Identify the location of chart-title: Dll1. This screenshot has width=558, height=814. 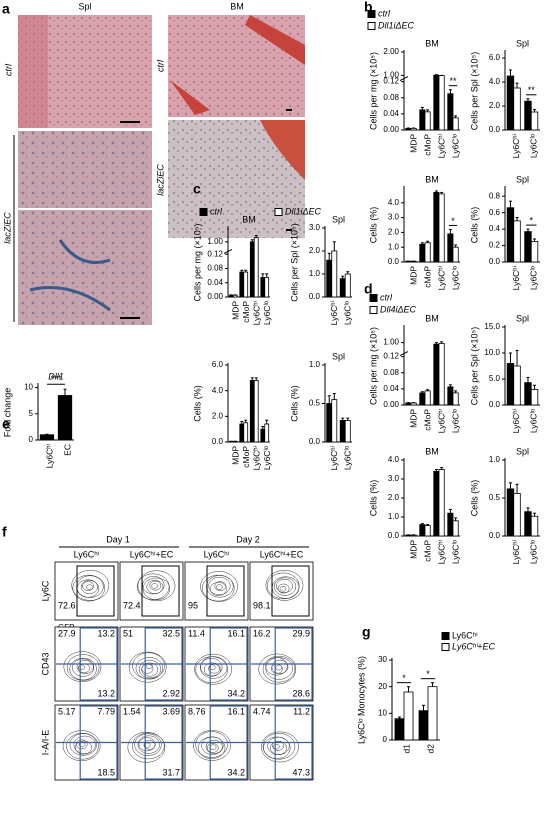
(56, 376).